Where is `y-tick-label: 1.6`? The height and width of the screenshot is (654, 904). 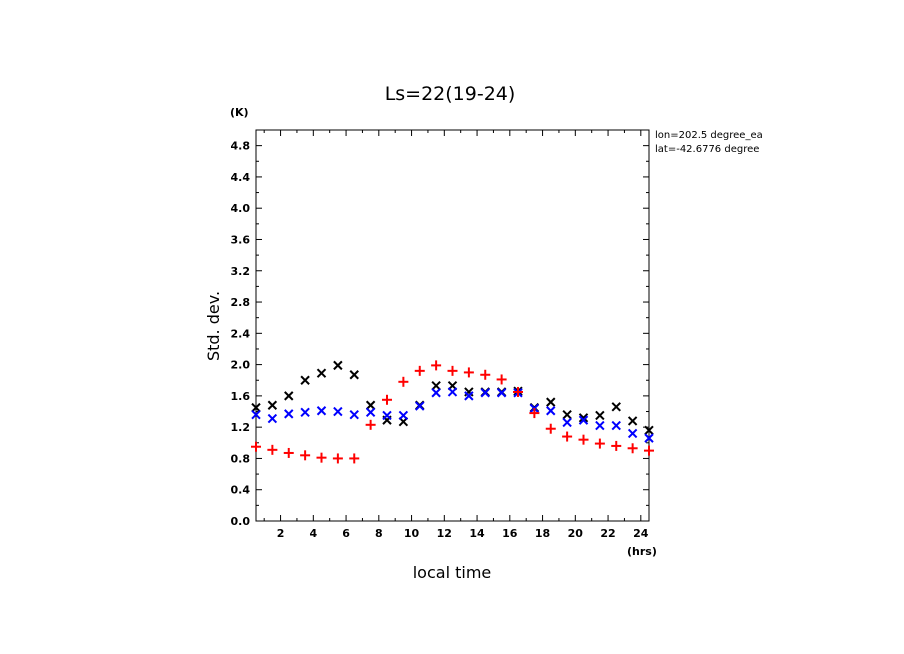
y-tick-label: 1.6 is located at coordinates (241, 396).